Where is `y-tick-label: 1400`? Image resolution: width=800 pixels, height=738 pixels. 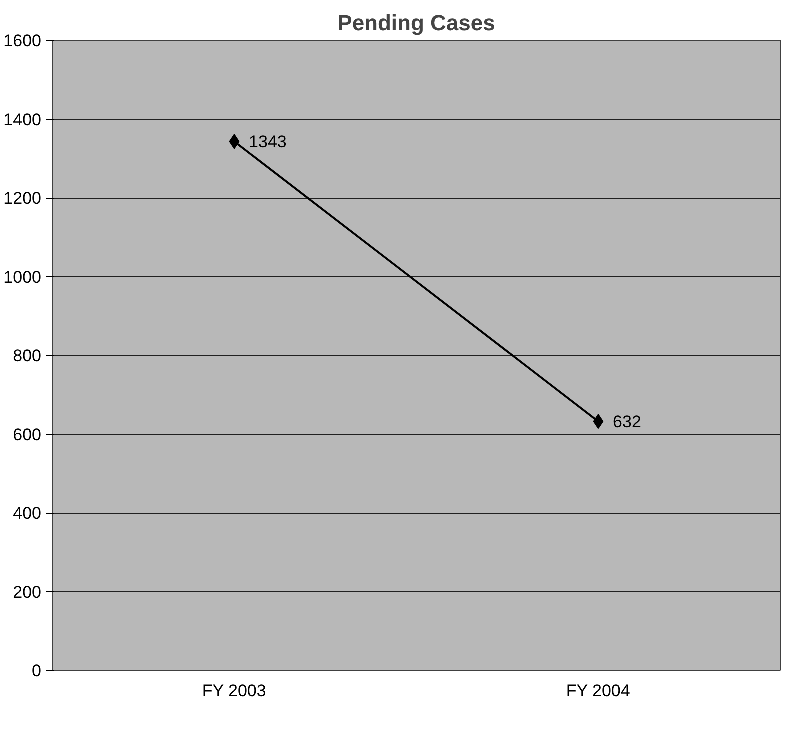
y-tick-label: 1400 is located at coordinates (23, 120).